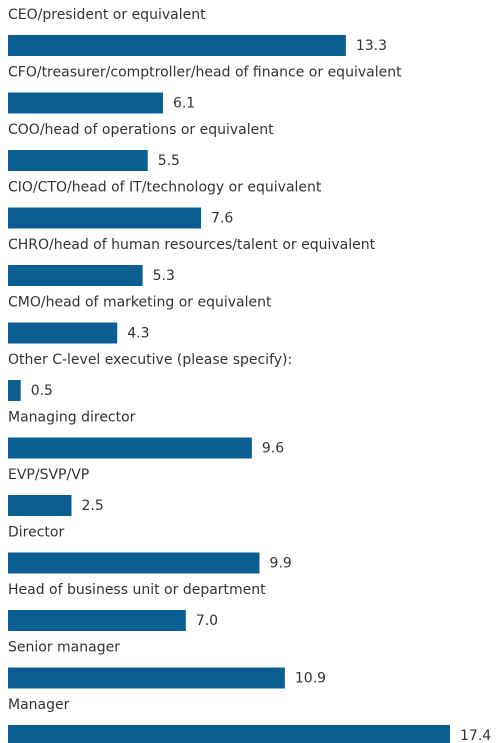 The width and height of the screenshot is (501, 743). Describe the element at coordinates (164, 276) in the screenshot. I see `value-label: 5.3` at that location.